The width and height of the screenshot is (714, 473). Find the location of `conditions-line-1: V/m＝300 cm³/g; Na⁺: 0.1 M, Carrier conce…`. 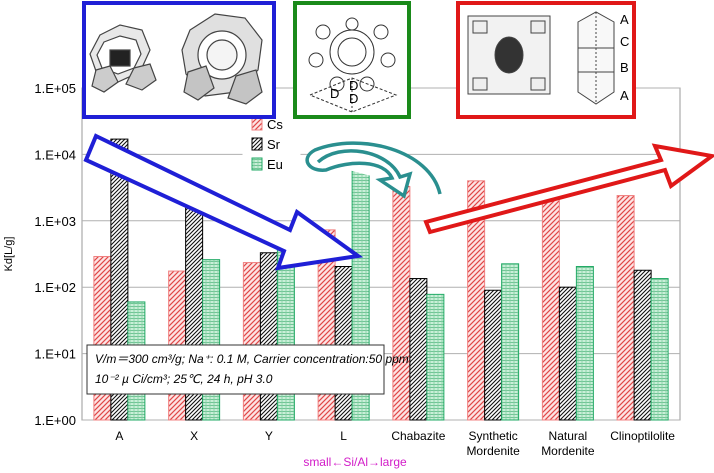

conditions-line-1: V/m＝300 cm³/g; Na⁺: 0.1 M, Carrier conce… is located at coordinates (253, 359).